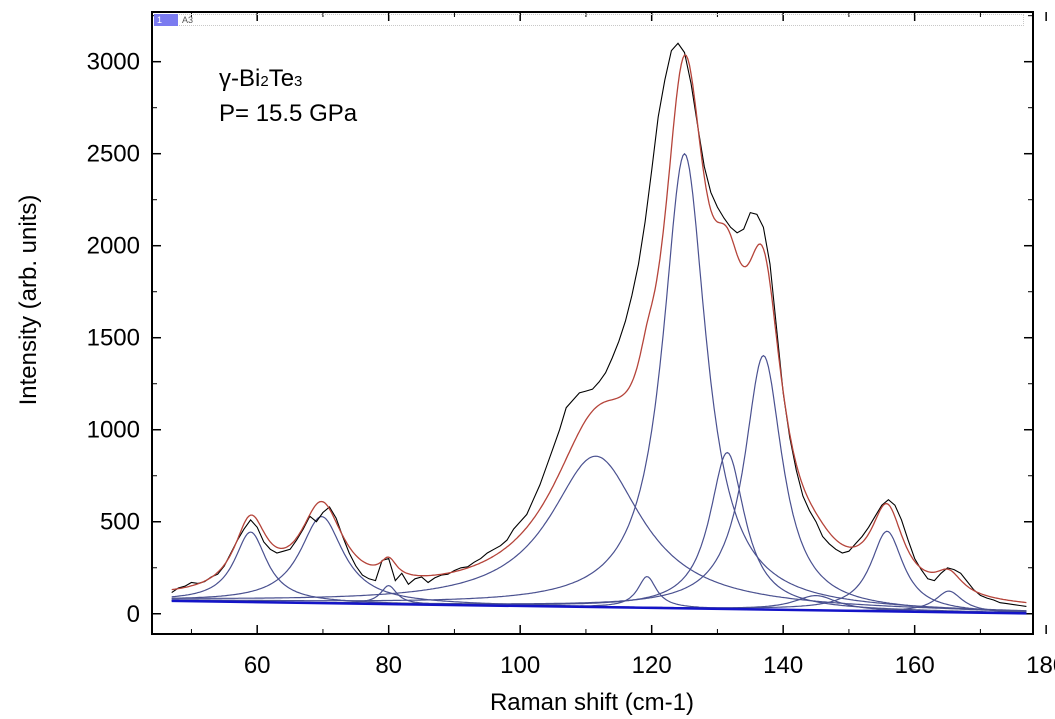  I want to click on y-tick-label: 1000, so click(113, 430).